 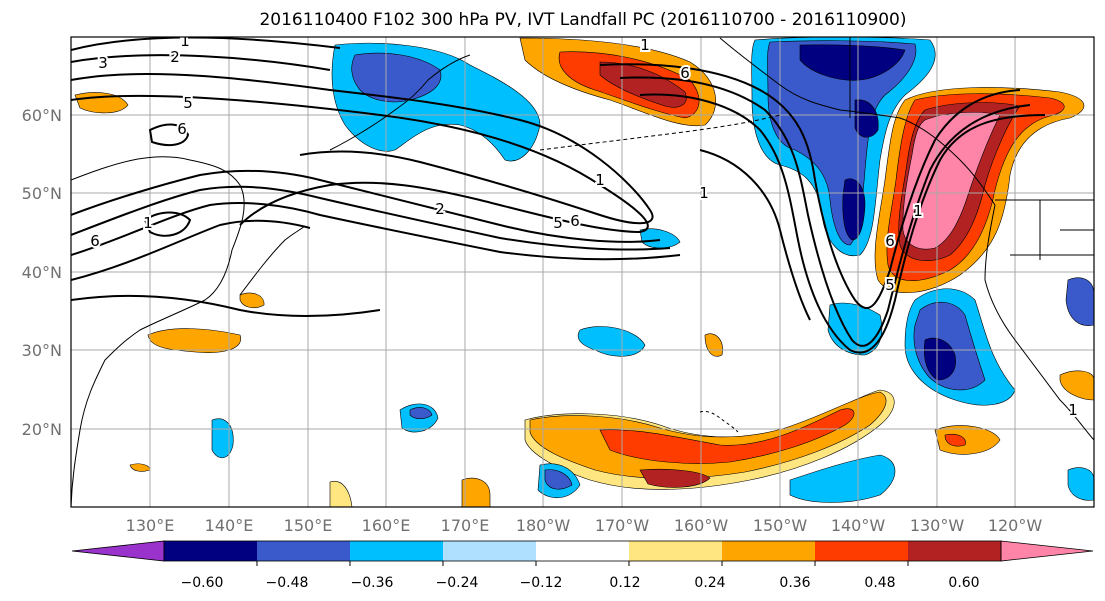 What do you see at coordinates (879, 583) in the screenshot?
I see `colorbar-tick-label: 0.48` at bounding box center [879, 583].